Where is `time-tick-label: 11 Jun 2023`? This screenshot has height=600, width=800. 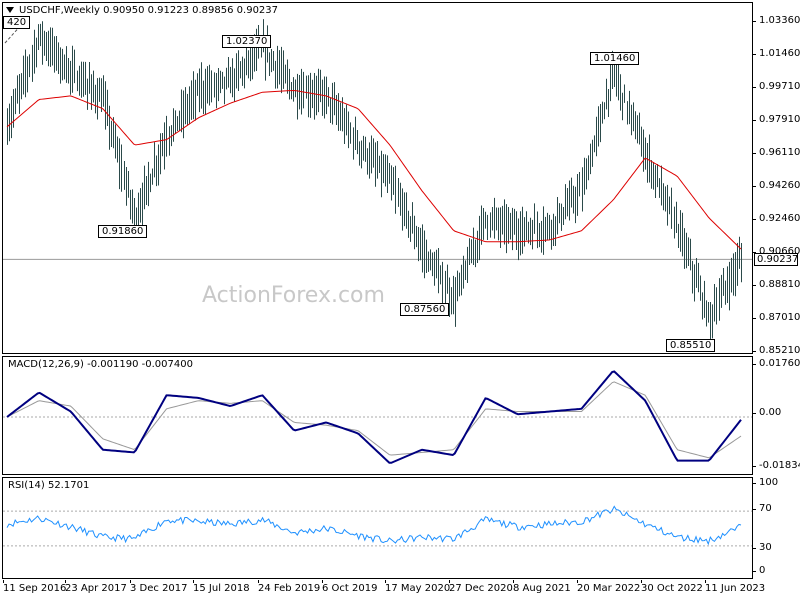
time-tick-label: 11 Jun 2023 is located at coordinates (735, 587).